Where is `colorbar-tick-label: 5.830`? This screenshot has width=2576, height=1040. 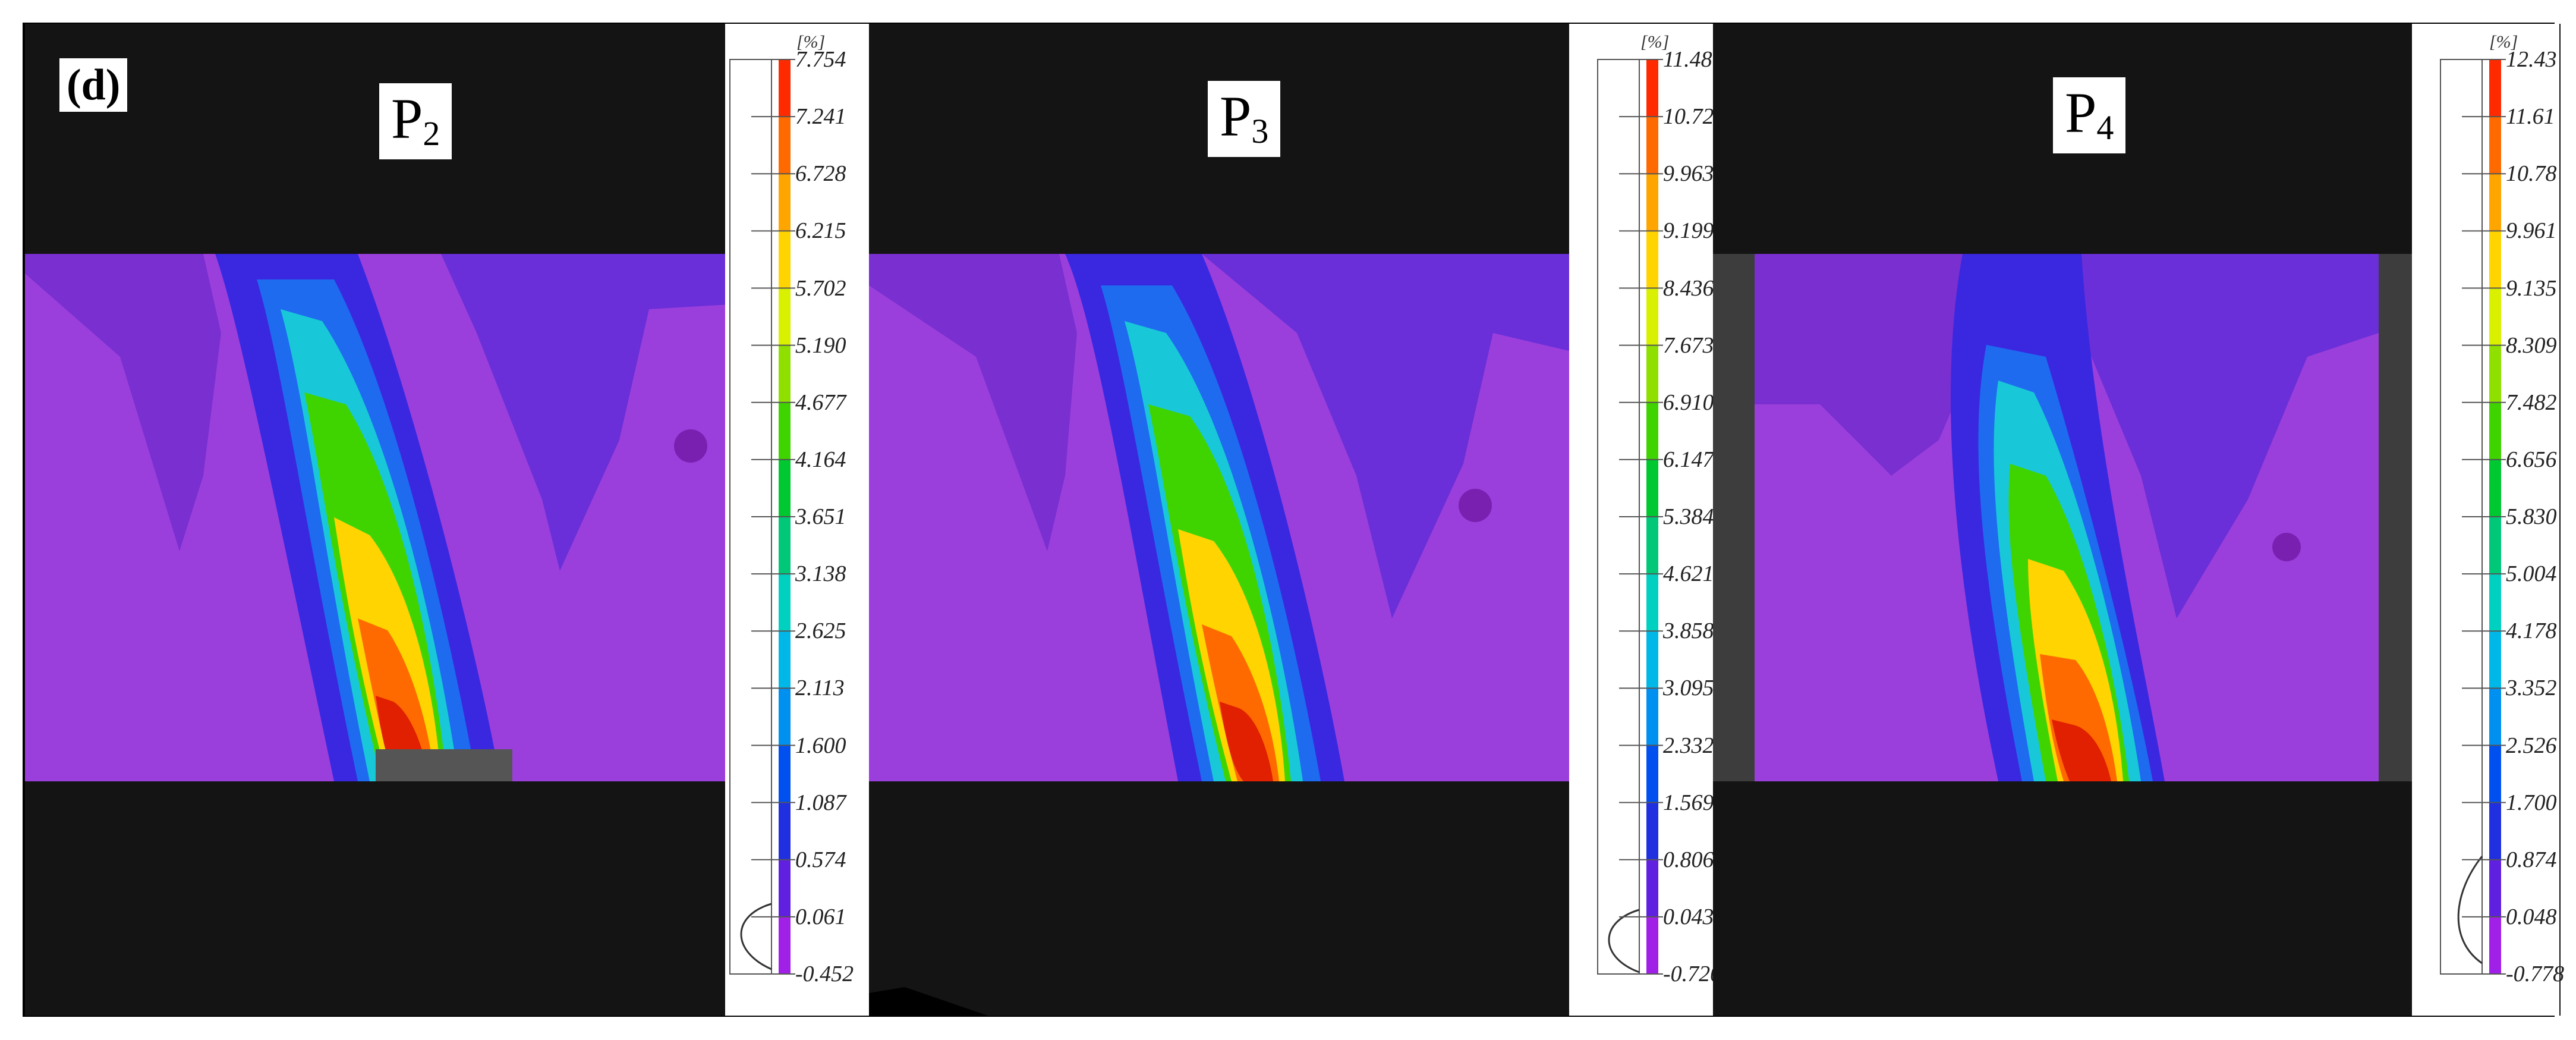 colorbar-tick-label: 5.830 is located at coordinates (2532, 517).